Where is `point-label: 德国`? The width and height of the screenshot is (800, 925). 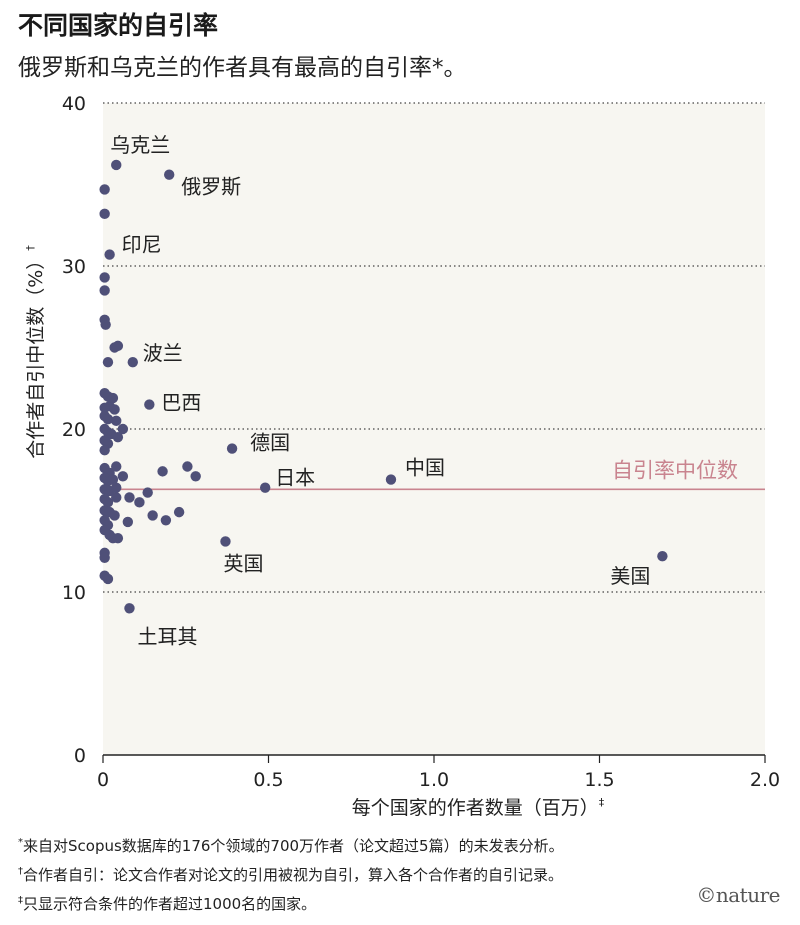 point-label: 德国 is located at coordinates (270, 443).